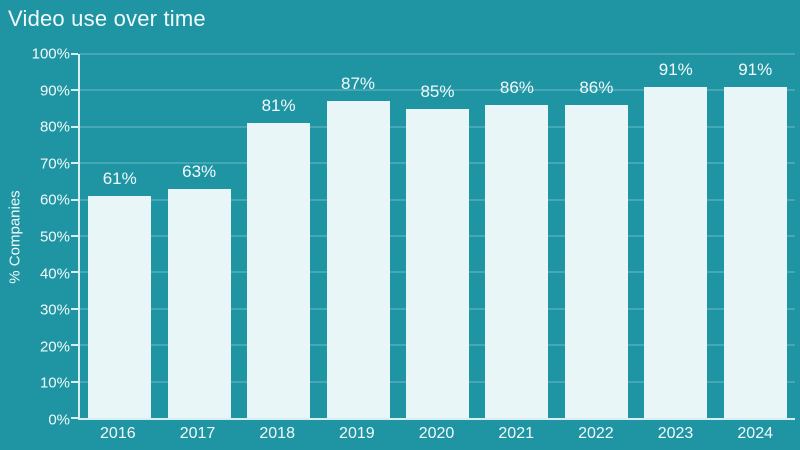 This screenshot has width=800, height=450. I want to click on bar-value-label: 63%, so click(199, 171).